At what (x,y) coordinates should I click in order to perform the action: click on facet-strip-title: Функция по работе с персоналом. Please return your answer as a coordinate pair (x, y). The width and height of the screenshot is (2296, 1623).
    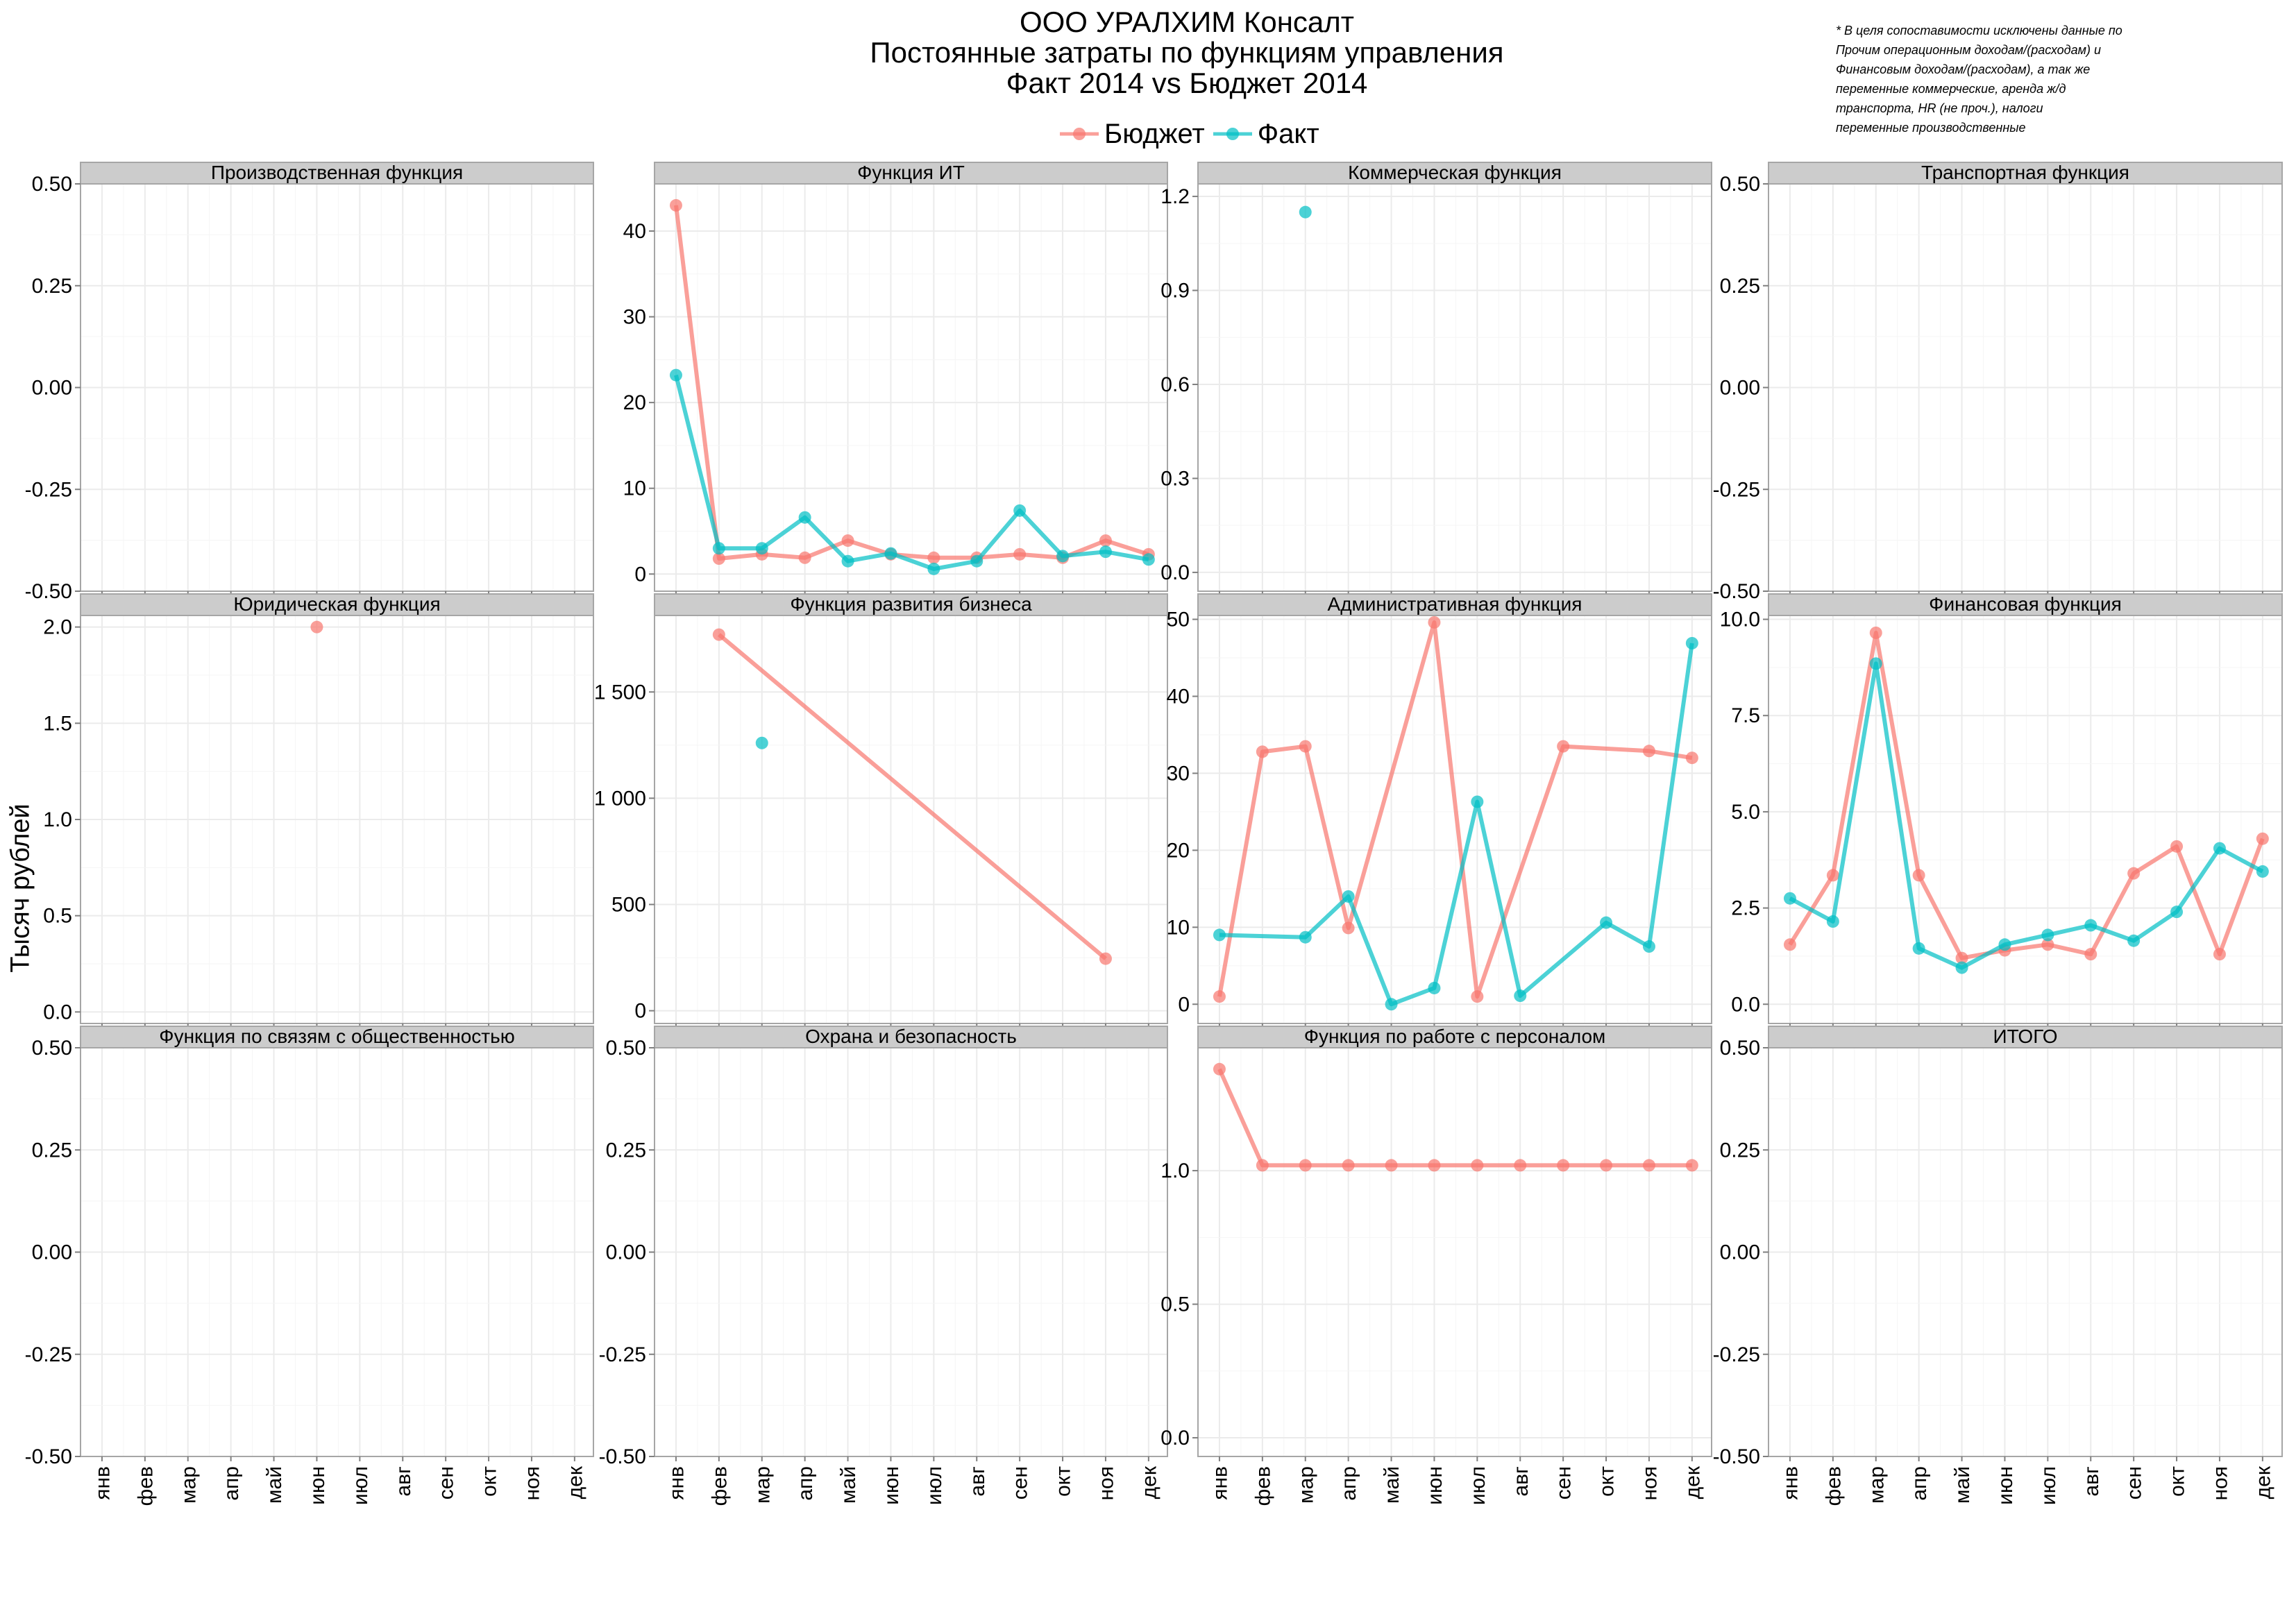
    Looking at the image, I should click on (1455, 1036).